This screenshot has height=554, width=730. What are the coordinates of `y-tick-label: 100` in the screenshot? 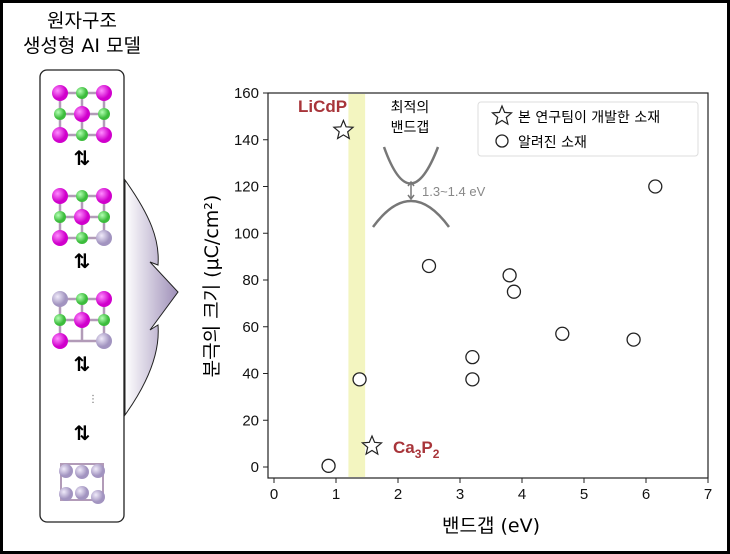 It's located at (246, 233).